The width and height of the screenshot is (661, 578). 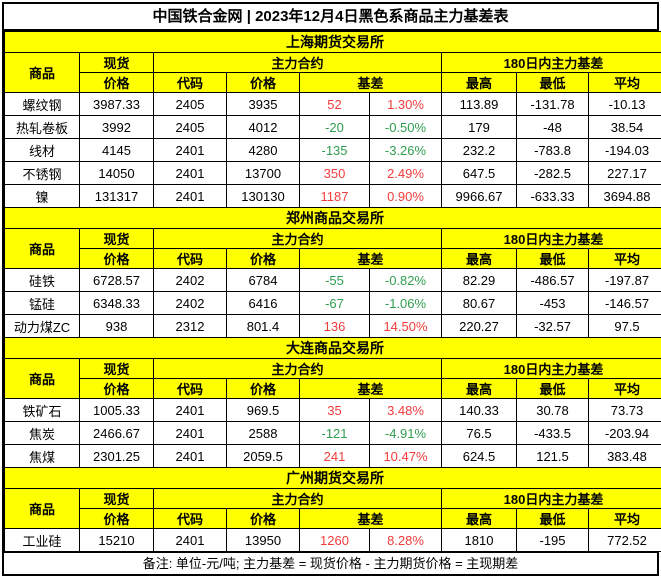 What do you see at coordinates (406, 410) in the screenshot?
I see `basis-percent: 3.48%` at bounding box center [406, 410].